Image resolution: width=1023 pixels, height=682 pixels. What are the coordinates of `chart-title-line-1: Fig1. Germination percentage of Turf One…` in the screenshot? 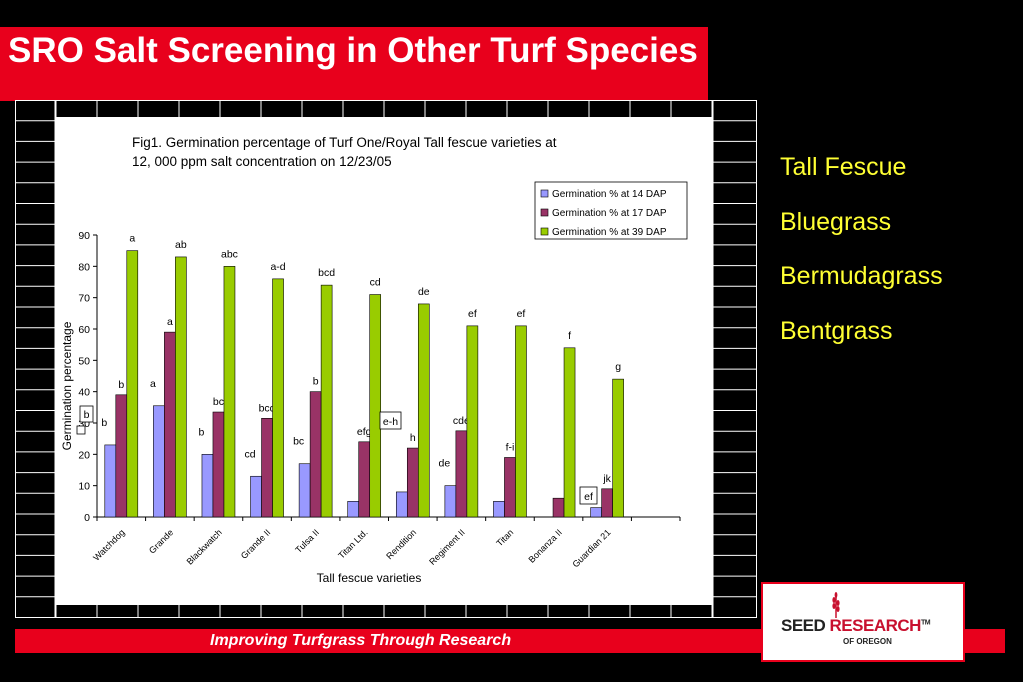 It's located at (344, 142).